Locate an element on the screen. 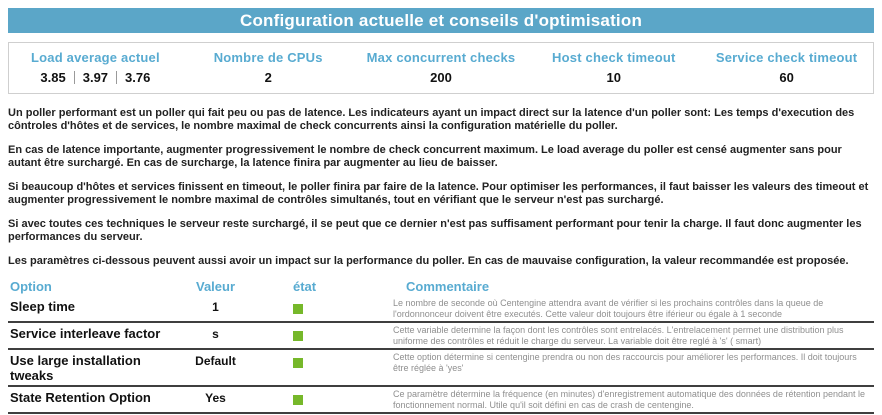  option-name: Sleep time is located at coordinates (43, 306).